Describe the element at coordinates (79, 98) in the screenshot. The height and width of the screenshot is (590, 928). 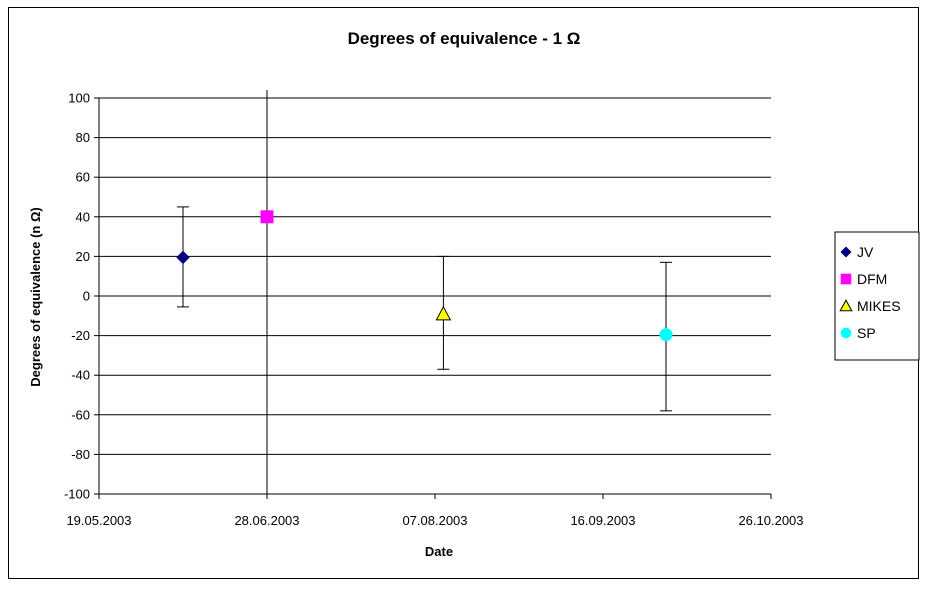
I see `y-tick-label: 100` at that location.